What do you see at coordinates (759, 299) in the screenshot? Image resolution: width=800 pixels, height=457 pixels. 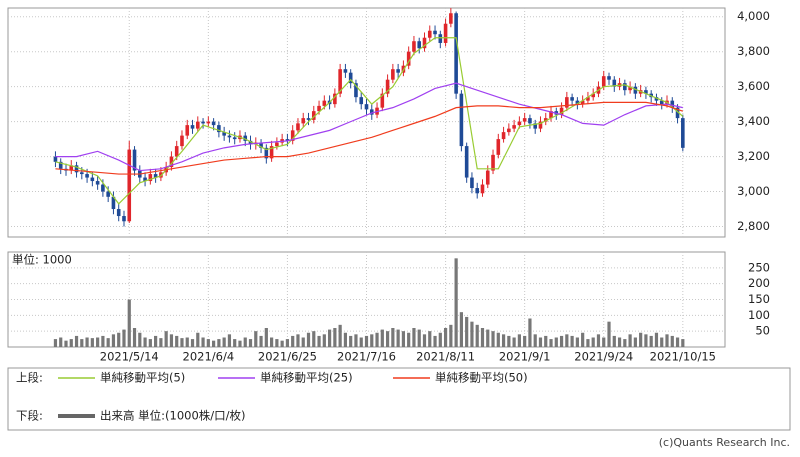 I see `y-tick-label: 150` at bounding box center [759, 299].